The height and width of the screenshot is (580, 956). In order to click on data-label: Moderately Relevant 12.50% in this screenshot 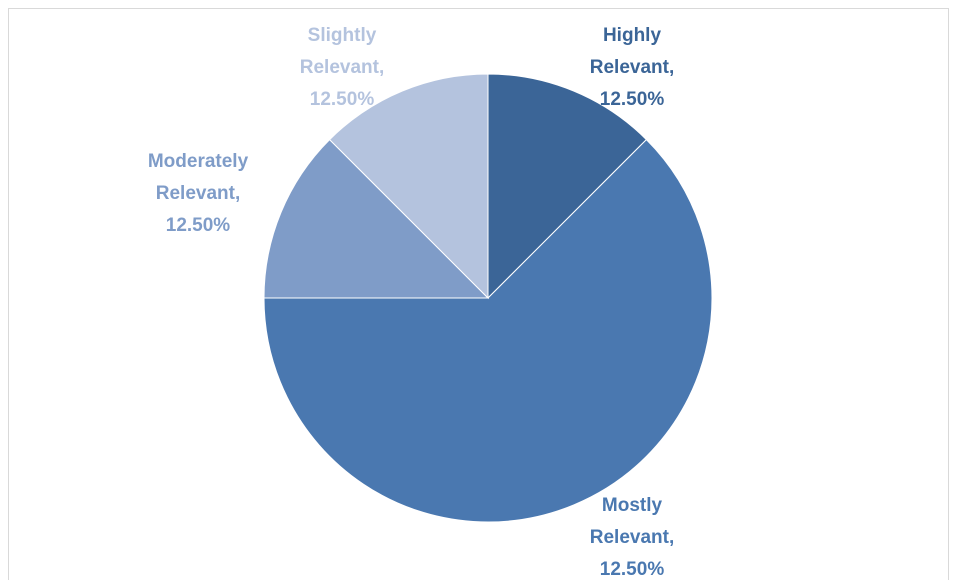, I will do `click(198, 194)`.